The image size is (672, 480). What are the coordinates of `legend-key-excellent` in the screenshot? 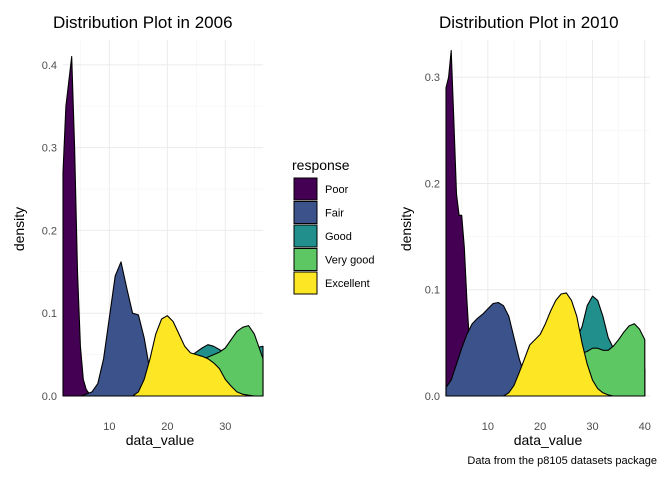 It's located at (305, 283).